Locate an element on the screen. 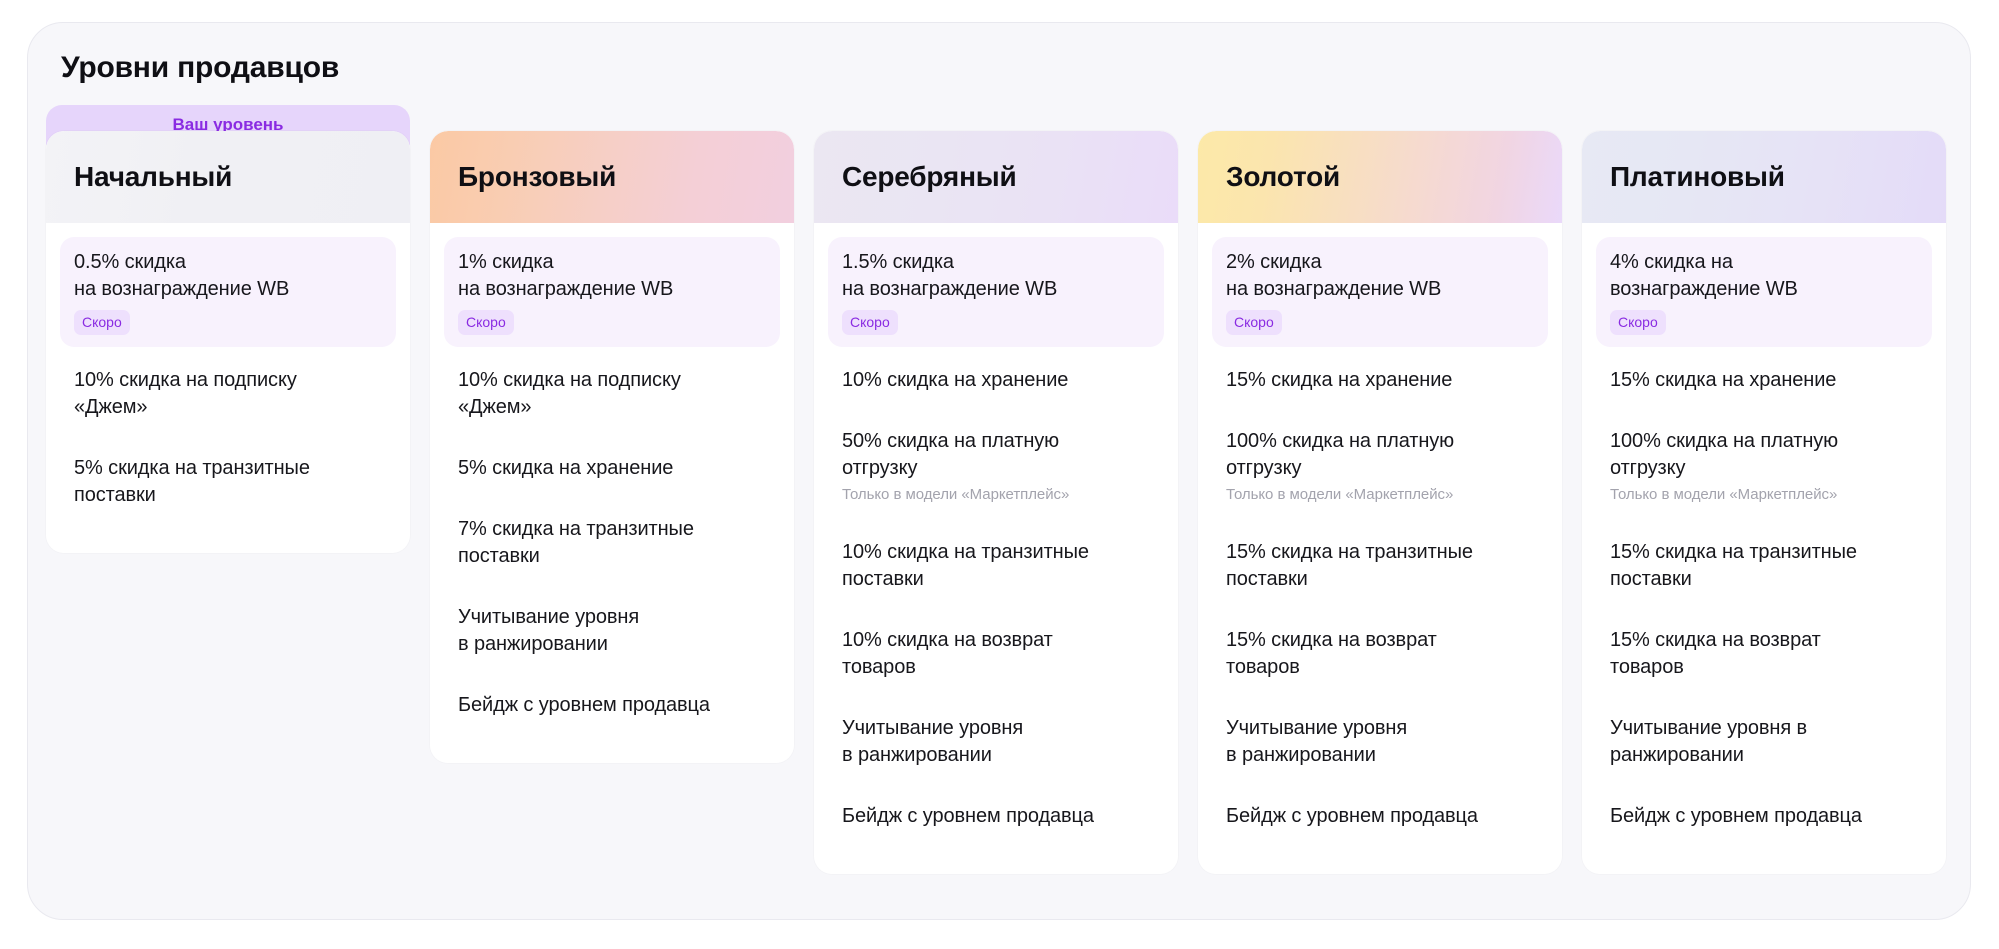  benefit-item: 10% скидка на транзитные поставки is located at coordinates (996, 567).